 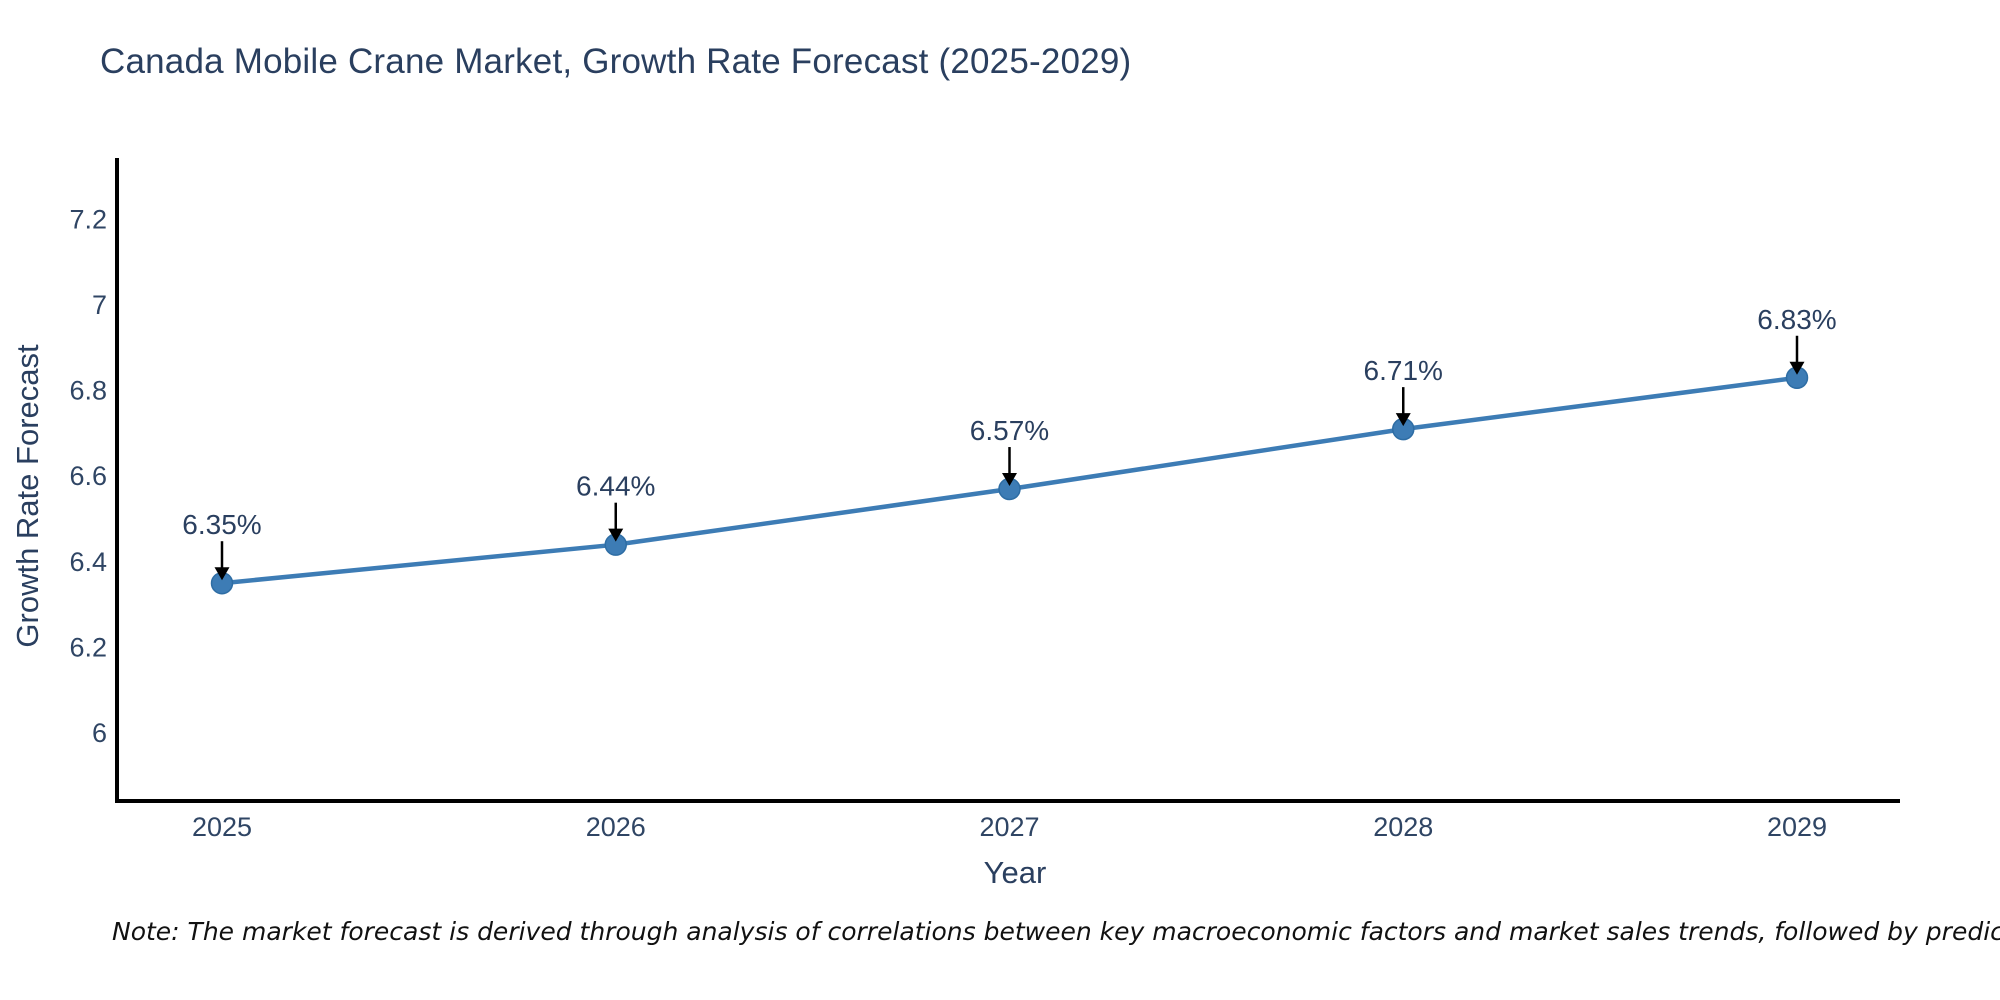 I want to click on x-tick-label: 2029, so click(x=1797, y=827).